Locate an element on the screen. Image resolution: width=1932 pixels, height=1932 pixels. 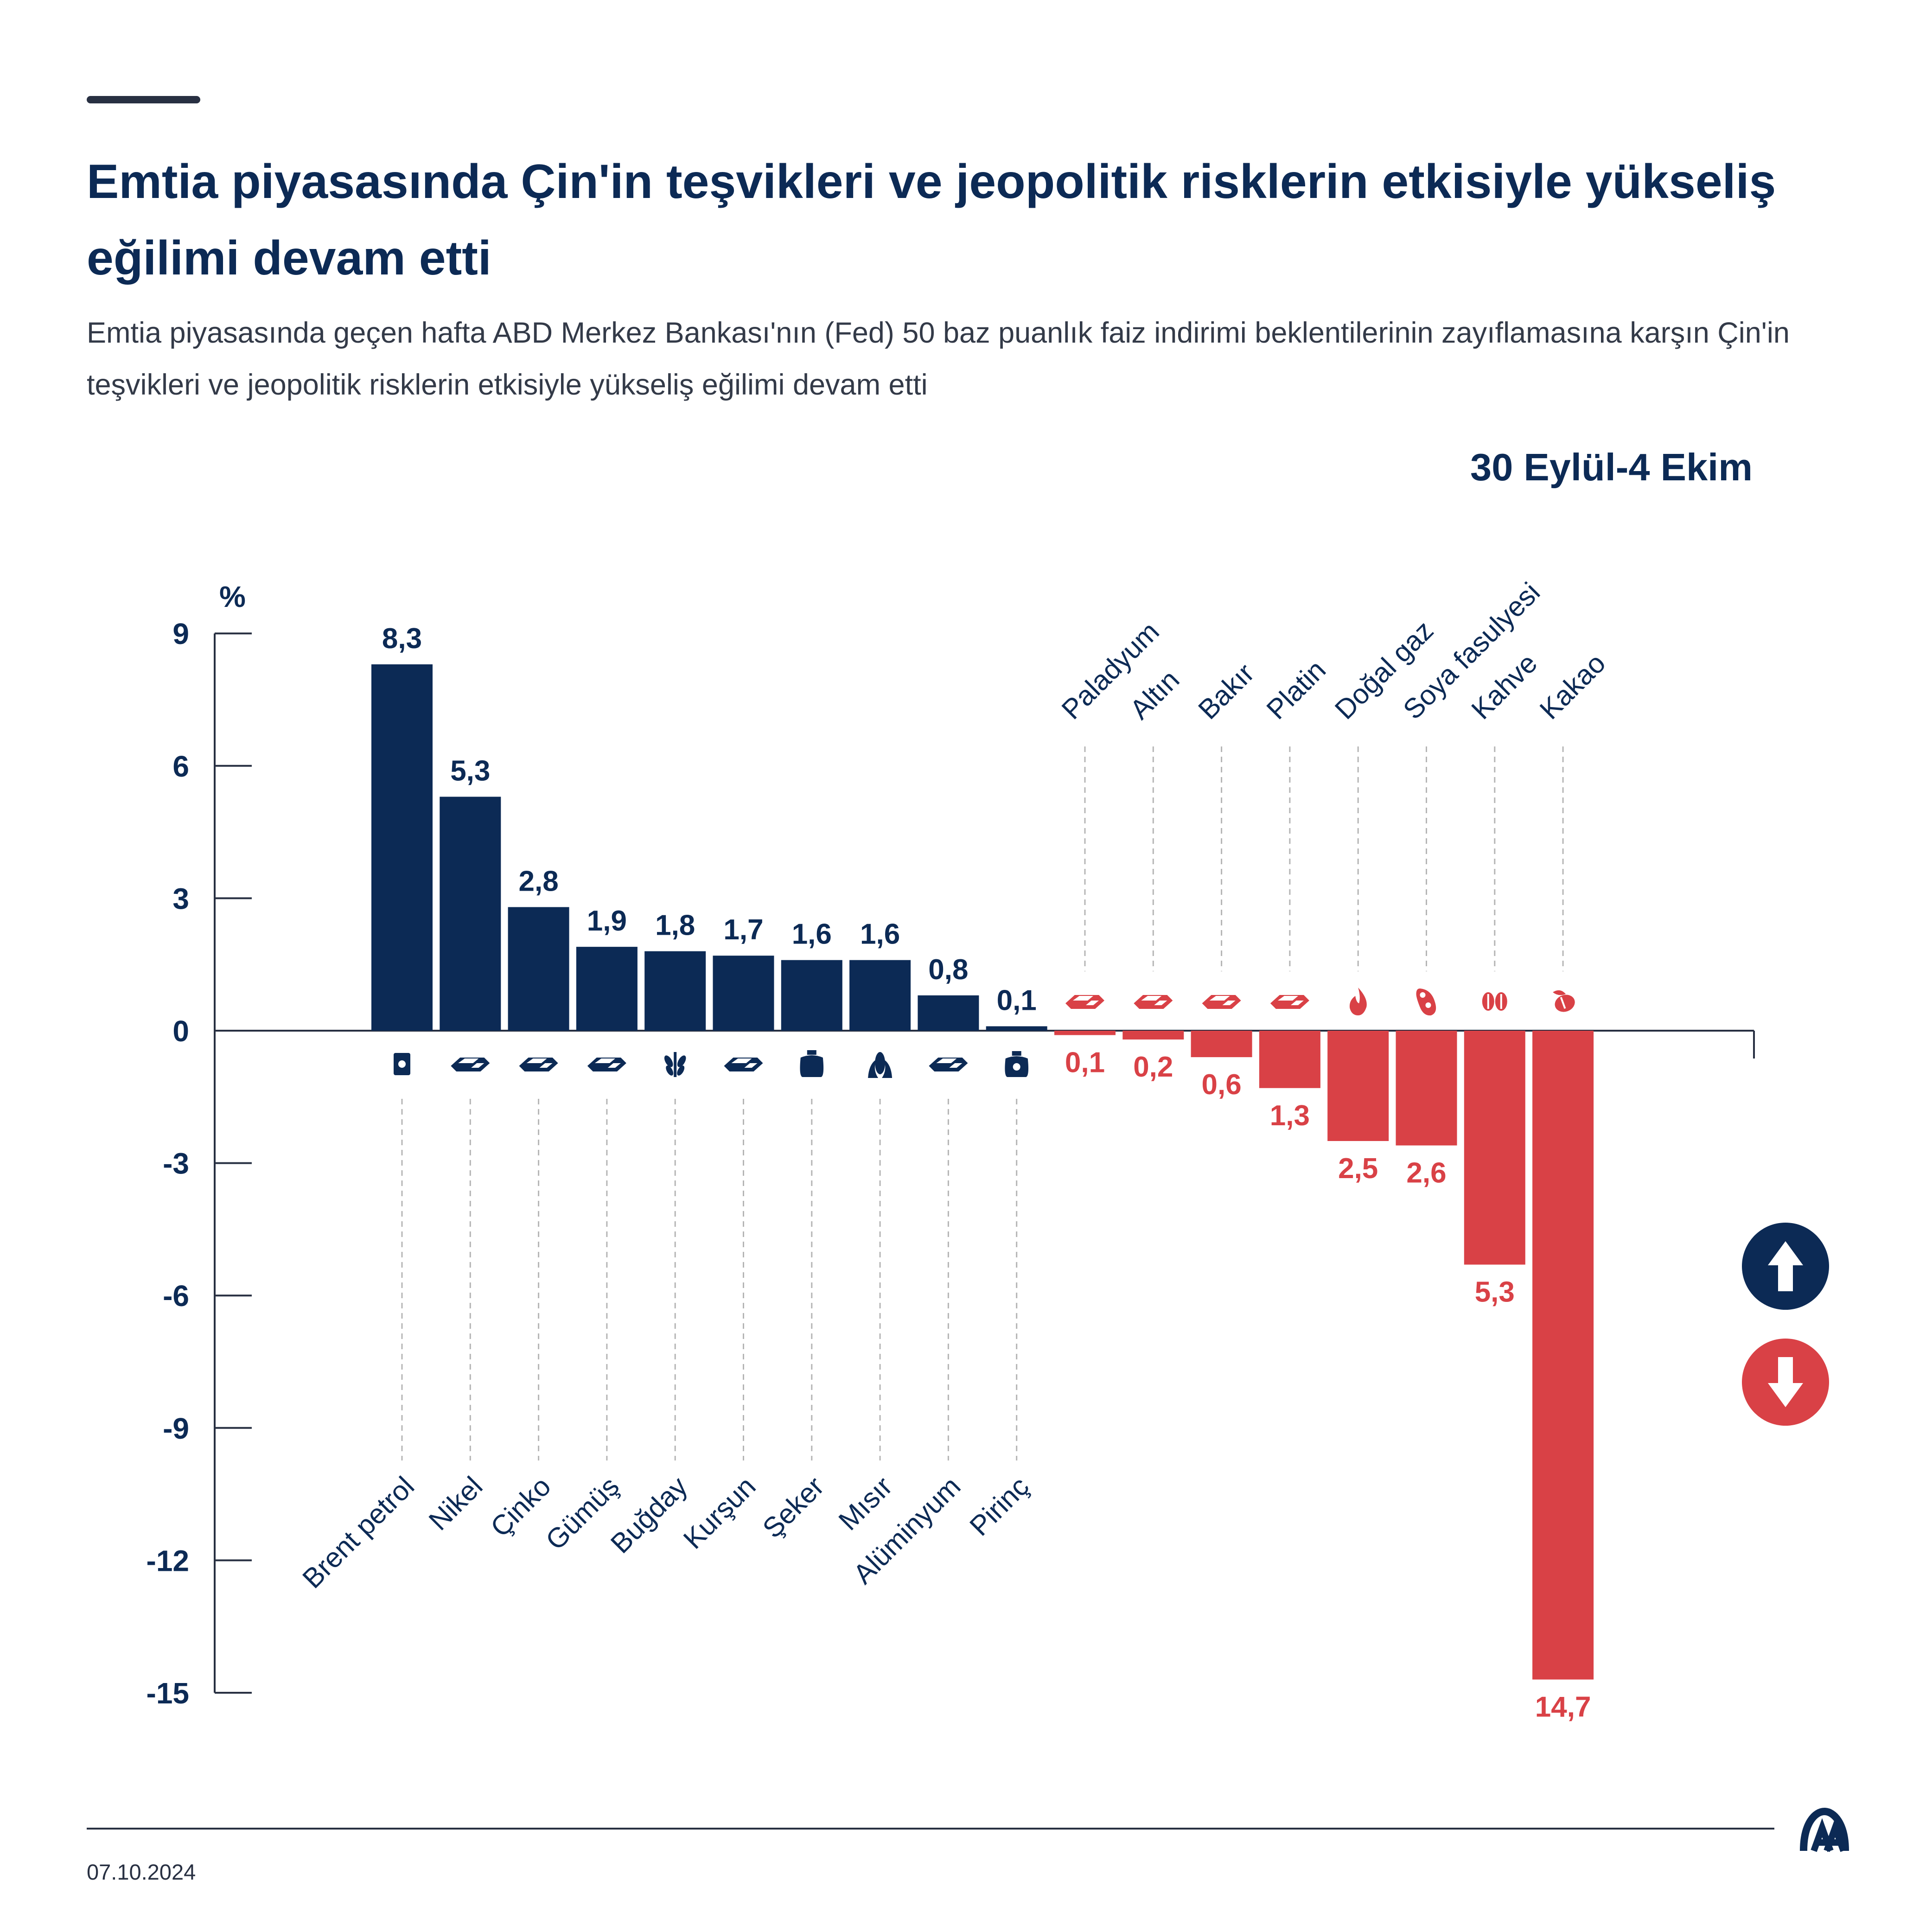
bar-value-label: 1,3 is located at coordinates (1290, 1116).